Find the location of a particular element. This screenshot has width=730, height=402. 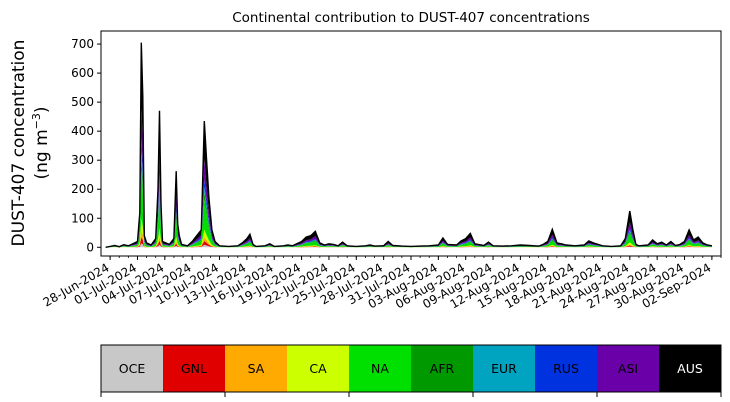

legend-label-afr: AFR is located at coordinates (442, 368).